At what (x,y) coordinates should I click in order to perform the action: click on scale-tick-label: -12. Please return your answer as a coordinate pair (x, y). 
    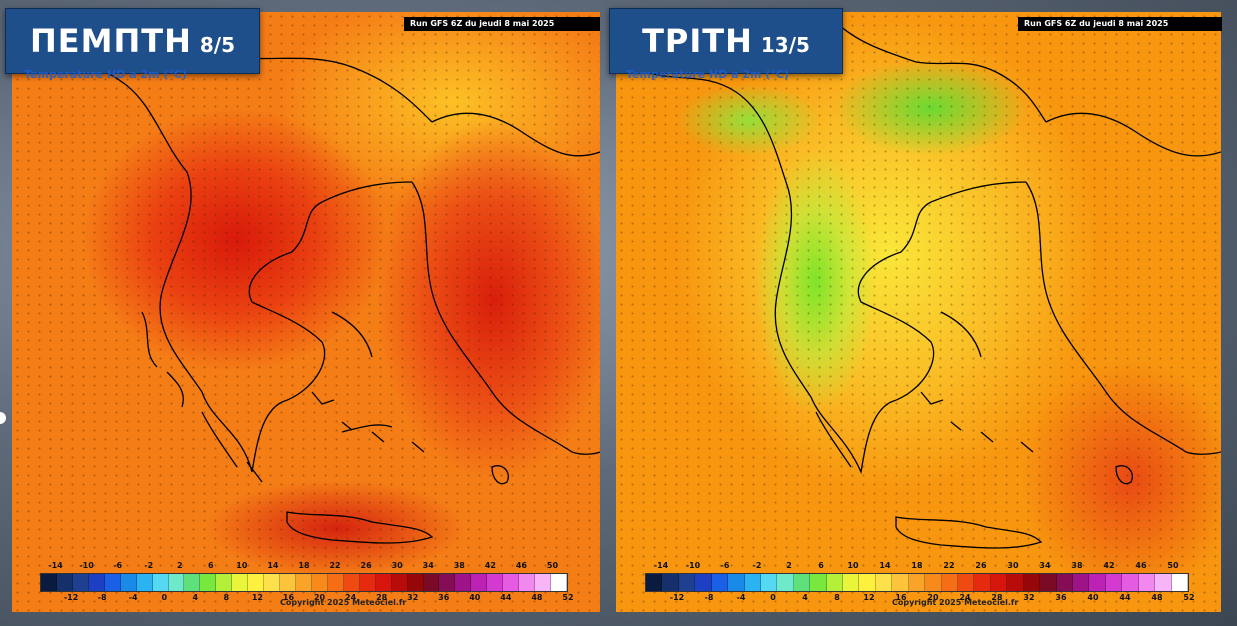
    Looking at the image, I should click on (71, 597).